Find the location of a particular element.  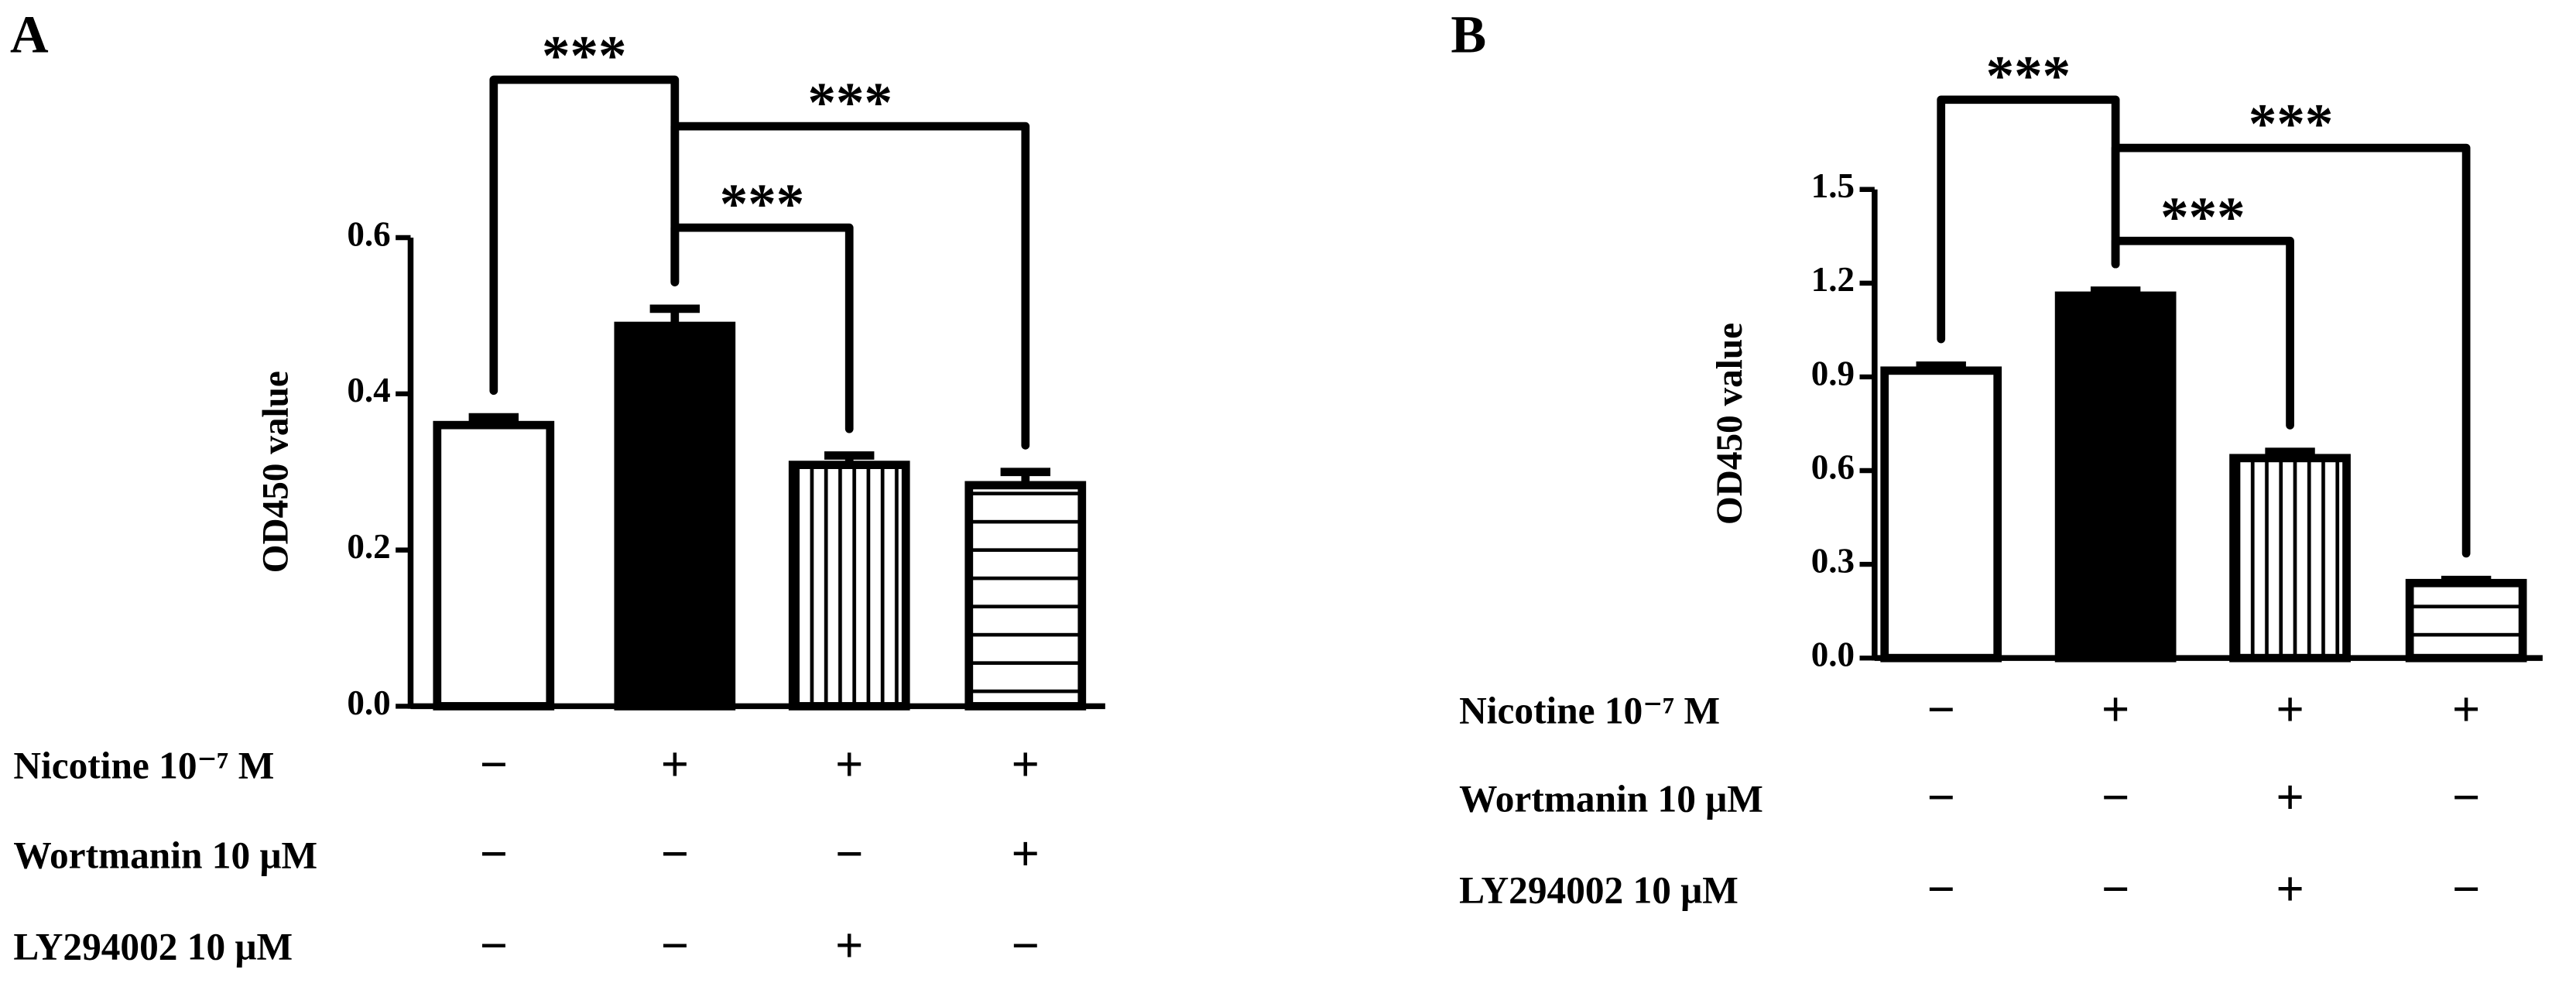

y-tick-label: 0.4 is located at coordinates (368, 390).